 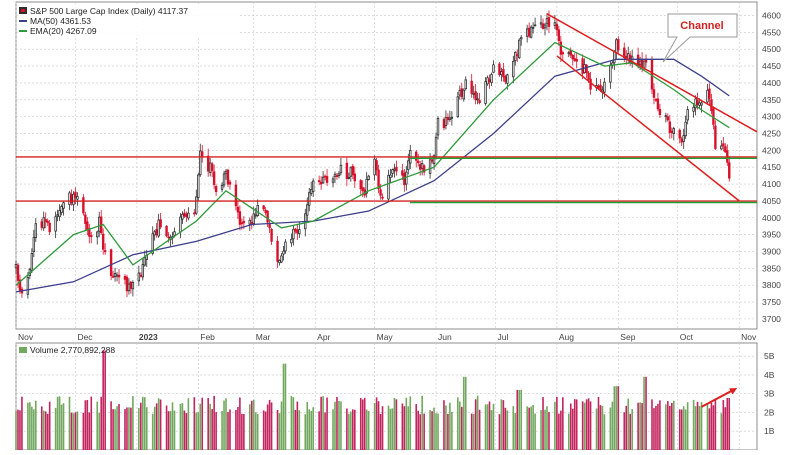 I want to click on x-tick-label: Jul, so click(x=502, y=337).